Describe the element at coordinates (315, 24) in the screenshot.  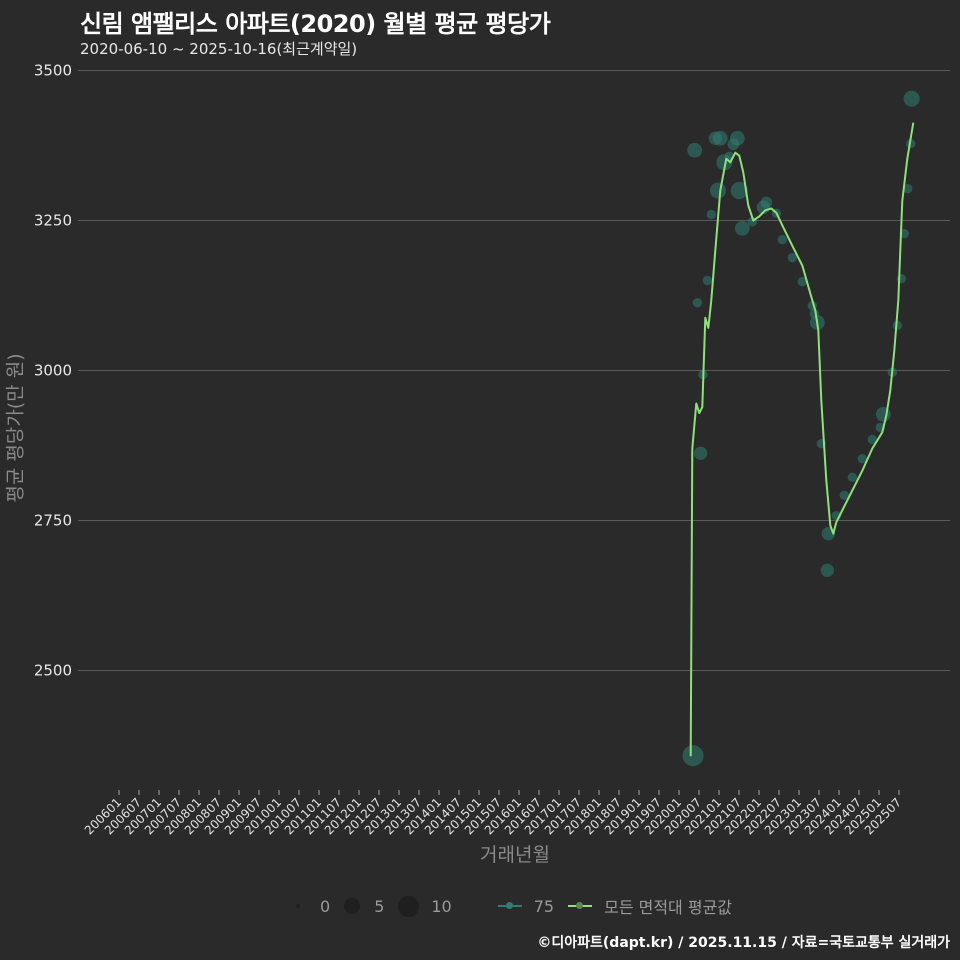
I see `chart-title: 신림 앰팰리스 아파트(2020) 월별 평균 평당가` at that location.